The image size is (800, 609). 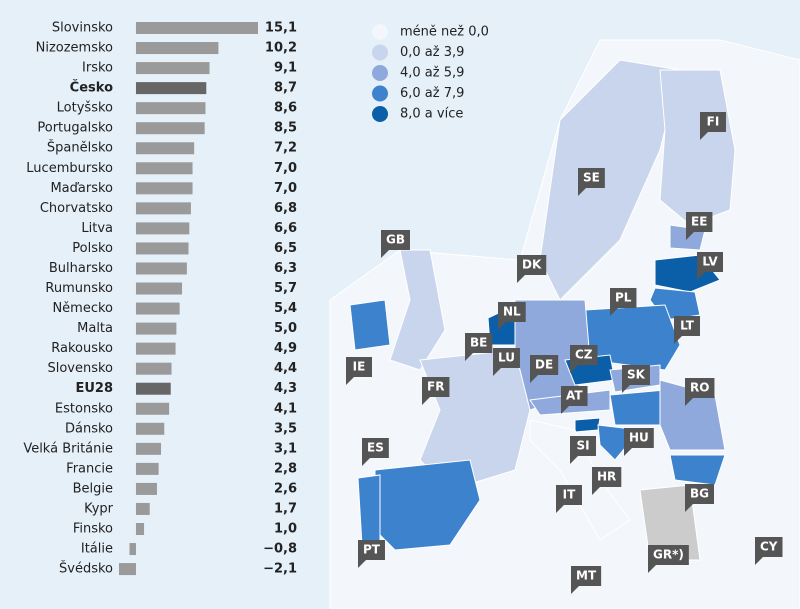 I want to click on country-code: LU, so click(x=506, y=358).